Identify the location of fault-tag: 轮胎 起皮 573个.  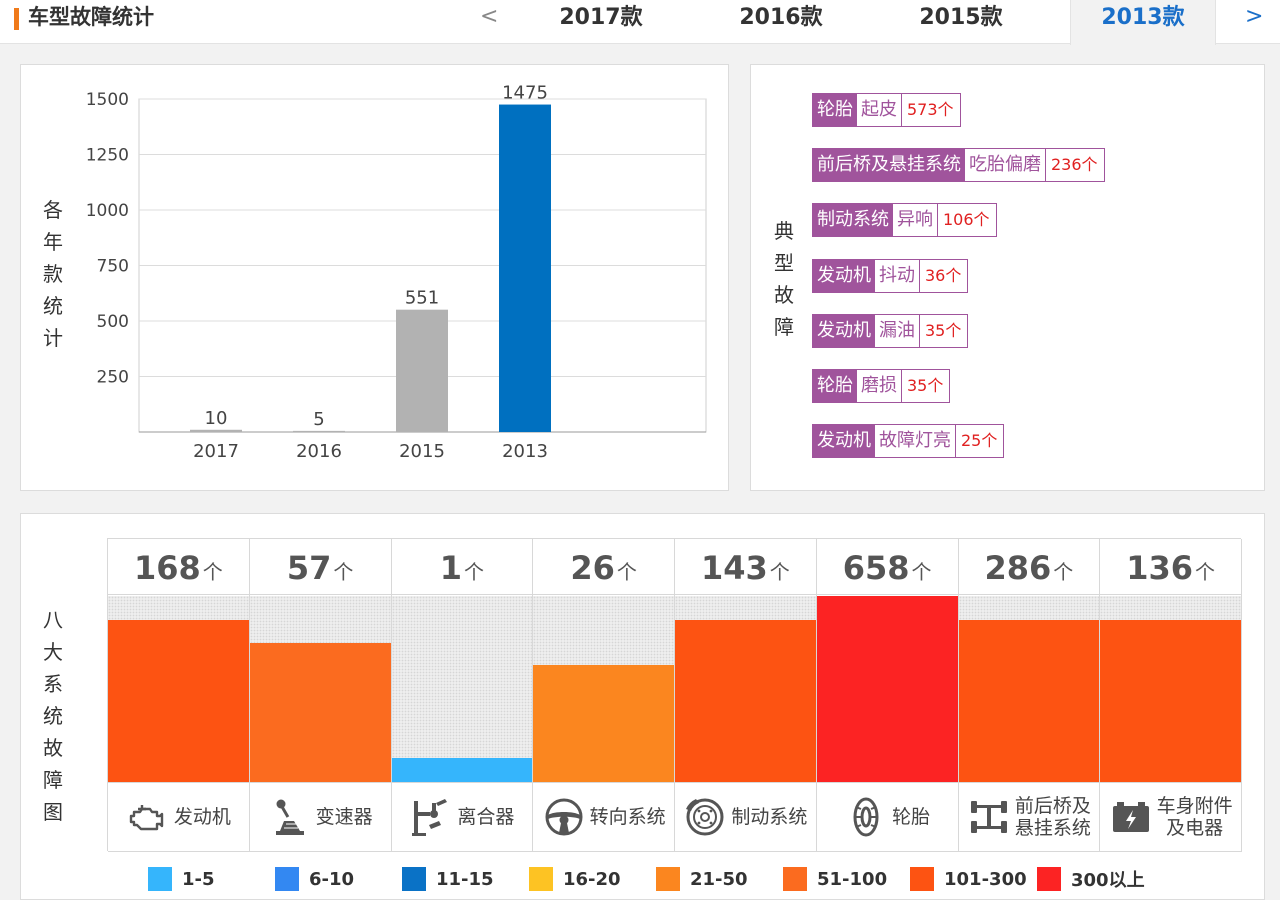
(886, 110).